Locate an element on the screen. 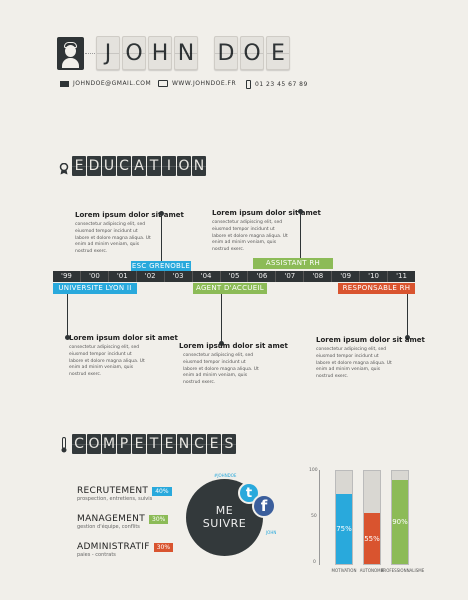 This screenshot has width=468, height=600. name-title: J O H N D O E is located at coordinates (193, 53).